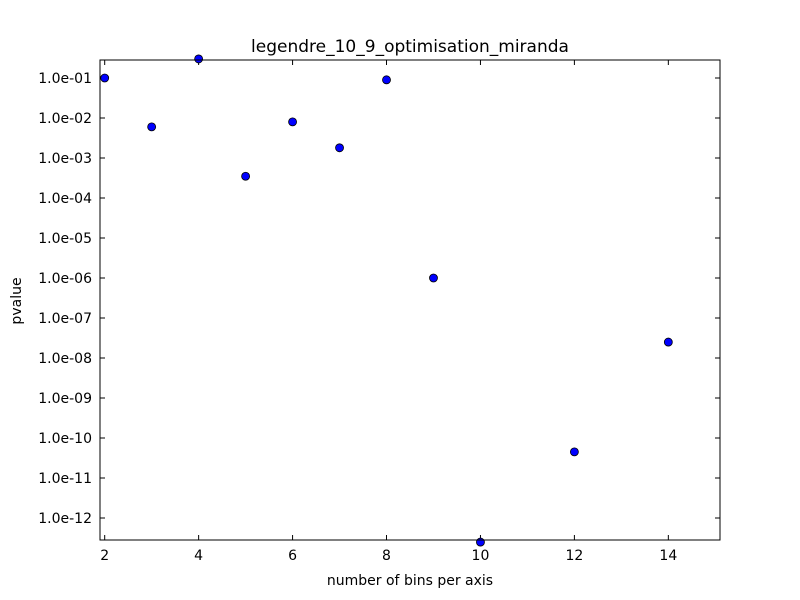 This screenshot has width=800, height=600. I want to click on x-tick-label: 8, so click(386, 556).